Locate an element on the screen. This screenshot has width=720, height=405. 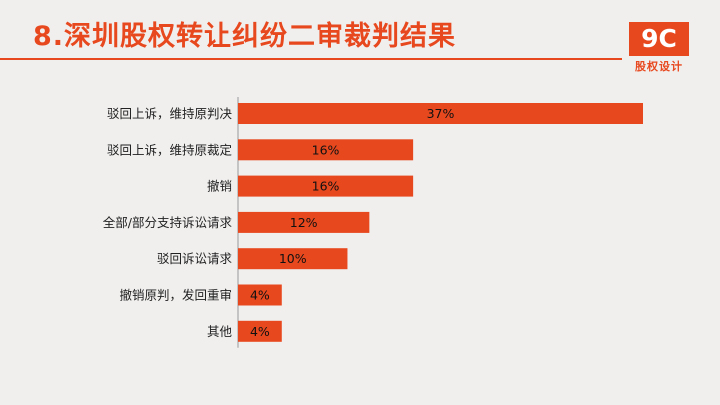
brand-logo: 9C 股权设计 is located at coordinates (659, 48).